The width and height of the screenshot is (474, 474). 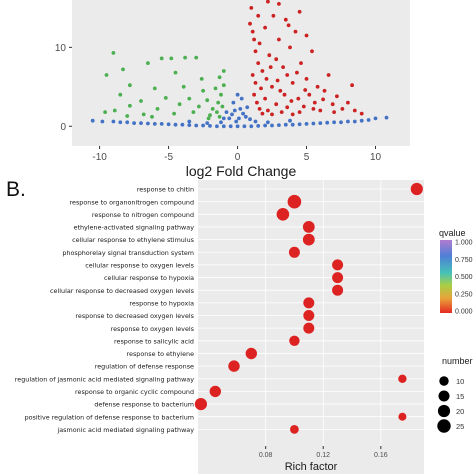 What do you see at coordinates (125, 430) in the screenshot?
I see `enrichment-category-label: jasmonic acid mediated signaling pathway` at bounding box center [125, 430].